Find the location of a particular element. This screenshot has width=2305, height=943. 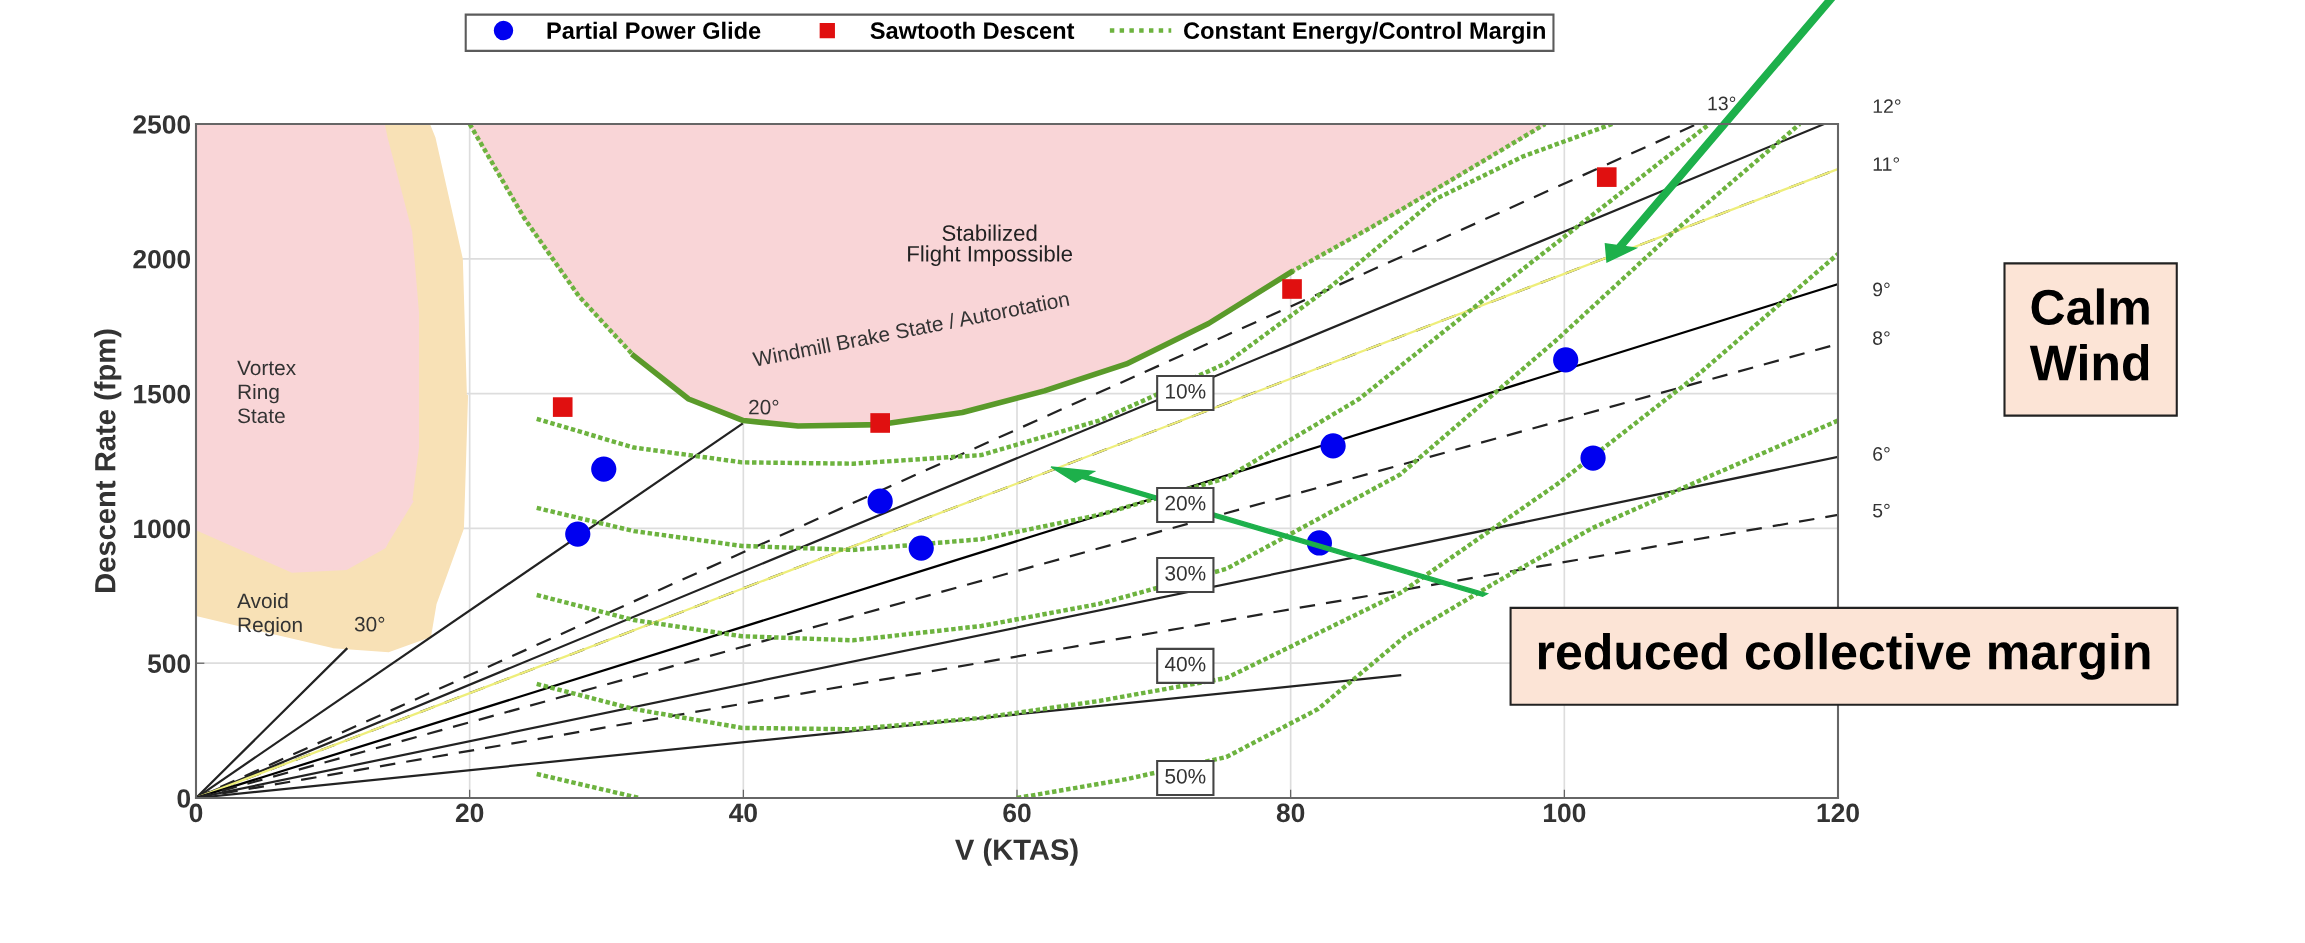

annotation: Windmill Brake State / Autorotation is located at coordinates (910, 328).